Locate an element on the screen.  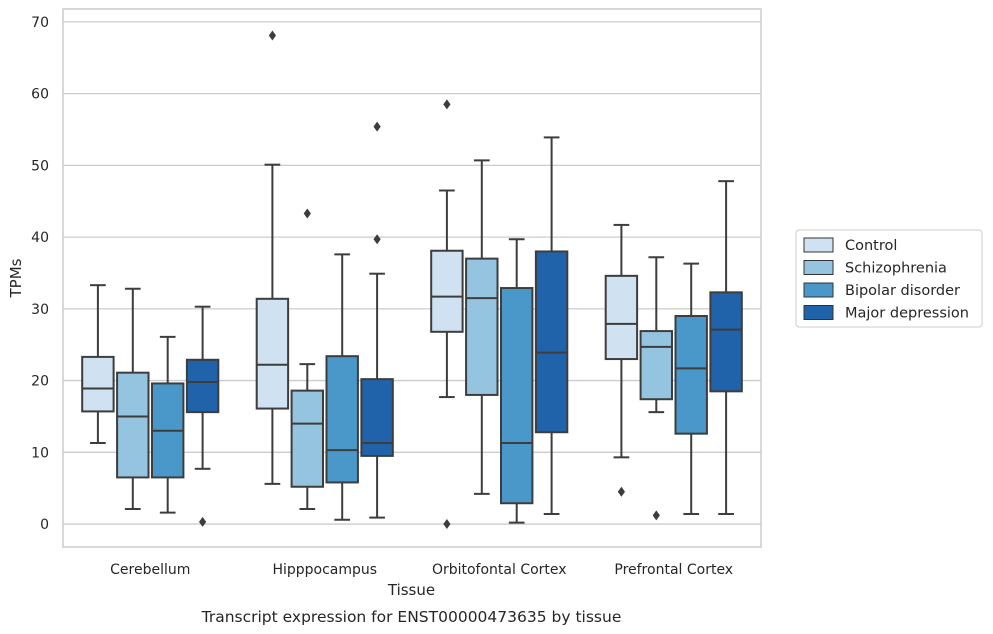
y-tick-label: 50 is located at coordinates (40, 166).